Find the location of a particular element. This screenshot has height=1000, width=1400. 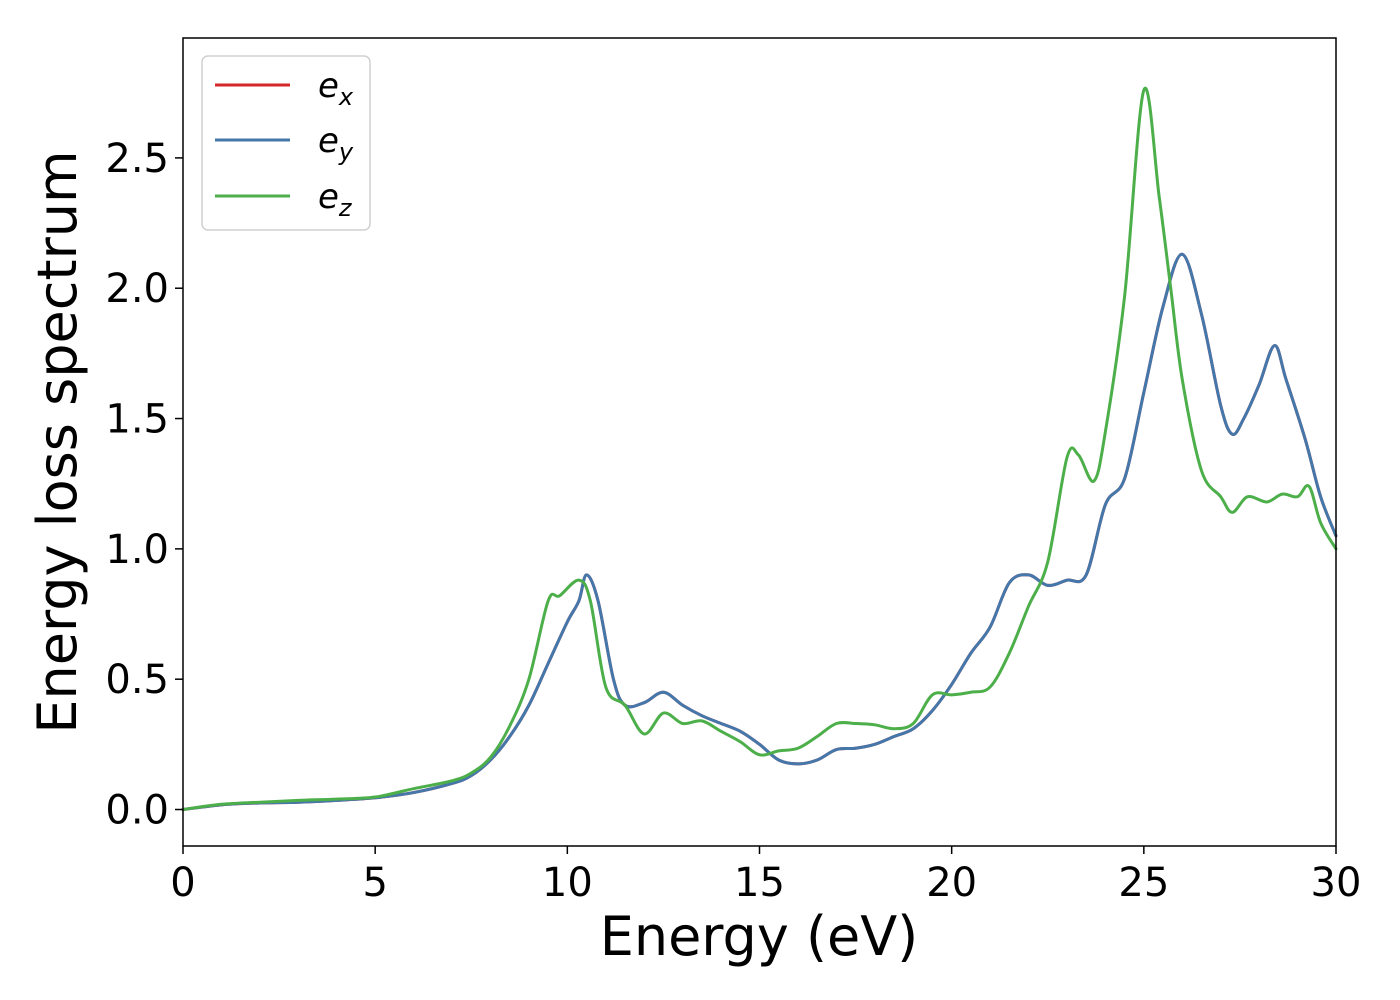

legend-label-ey: ey is located at coordinates (336, 143).